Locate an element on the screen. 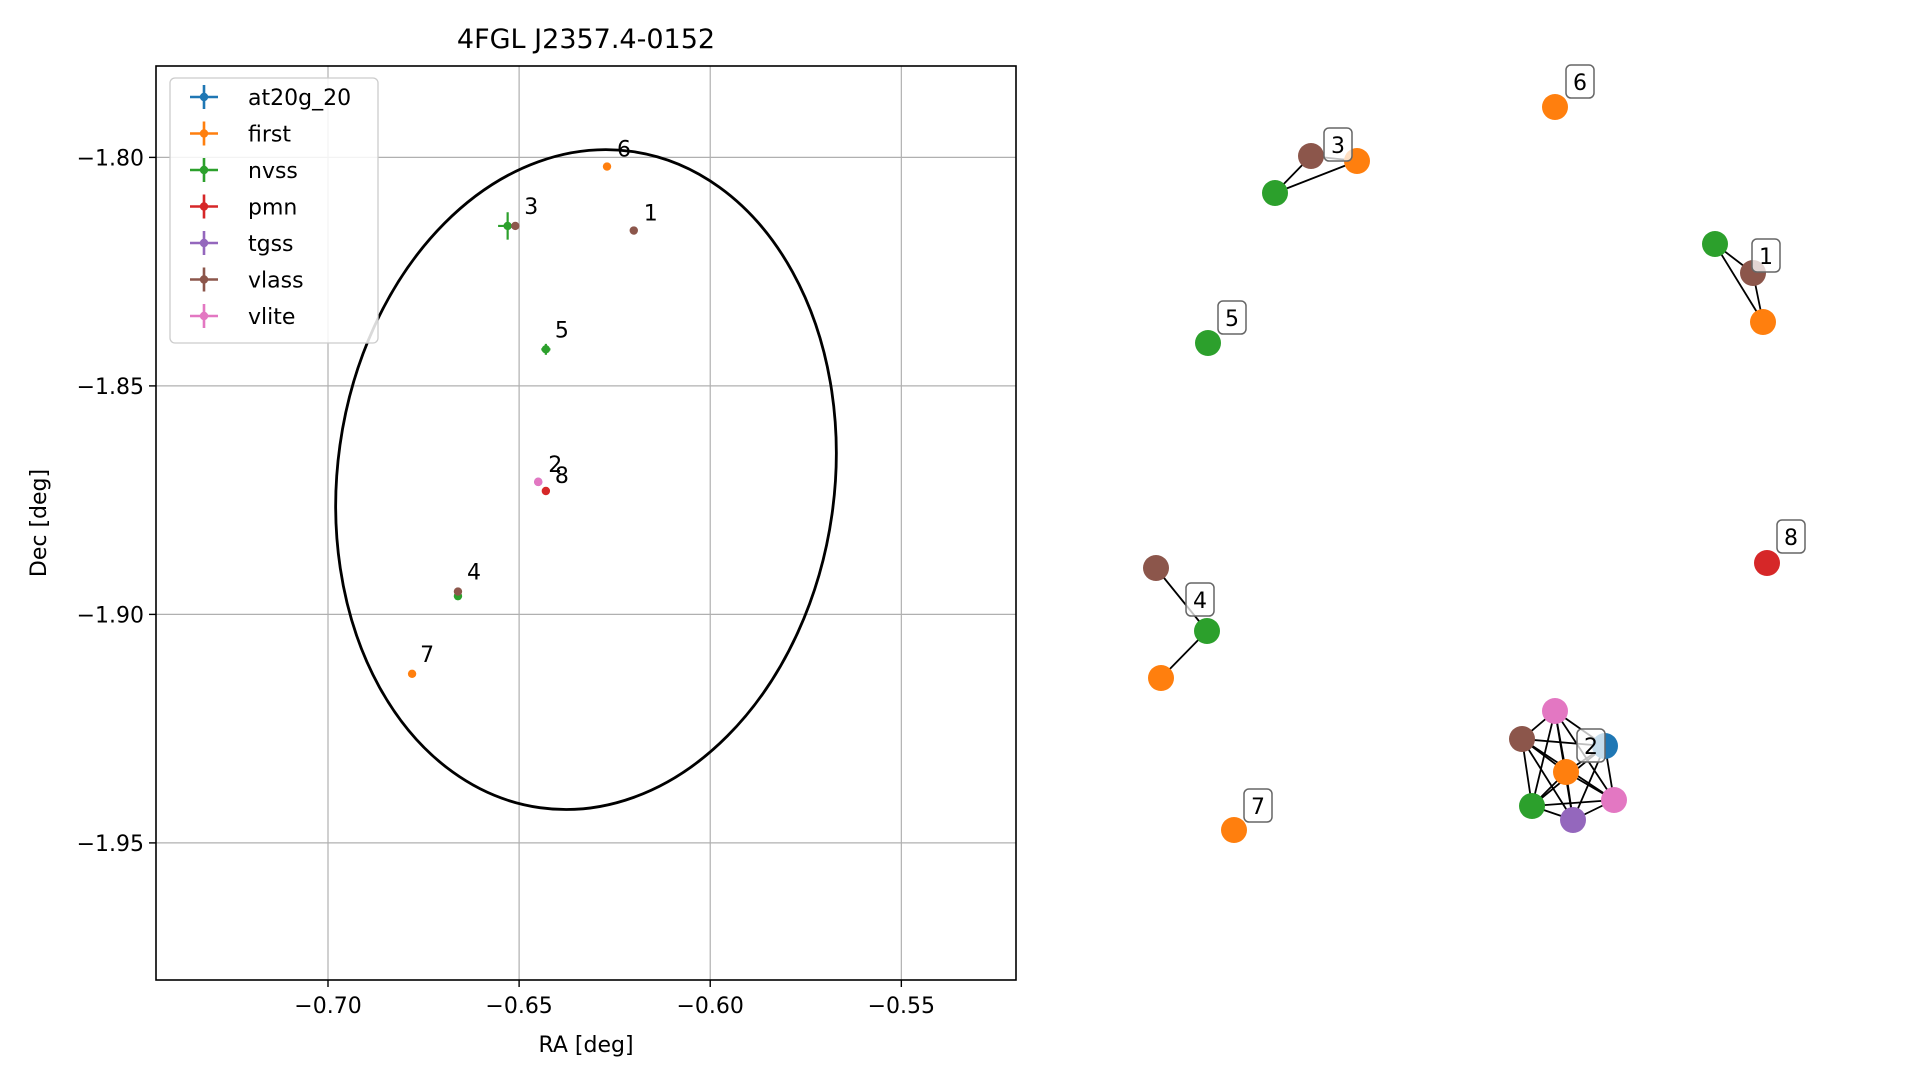 This screenshot has width=1919, height=1080. point-annotation: 2 is located at coordinates (555, 465).